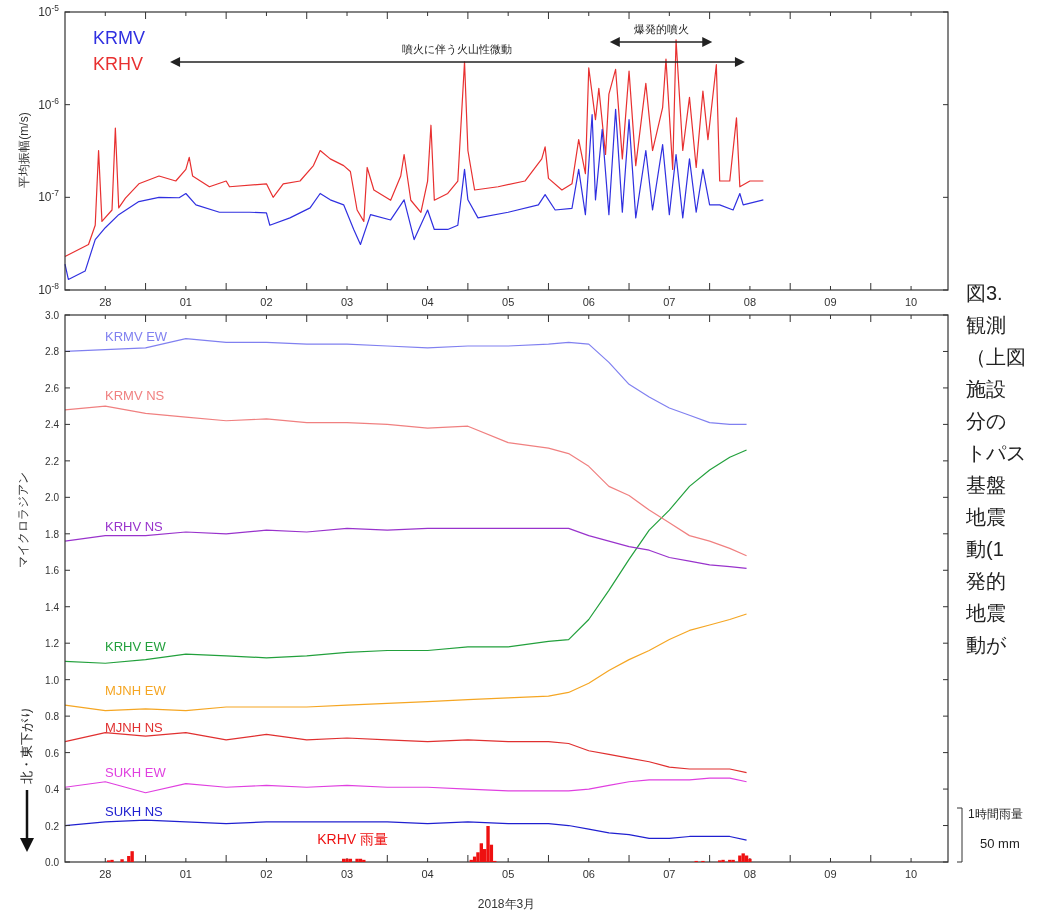 The image size is (1050, 916). I want to click on y-tick-label: 0.6, so click(52, 753).